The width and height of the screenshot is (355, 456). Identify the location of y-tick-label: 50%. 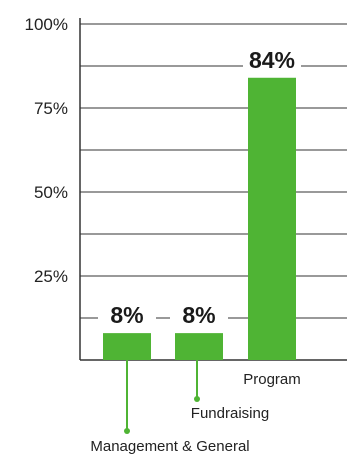
(51, 192).